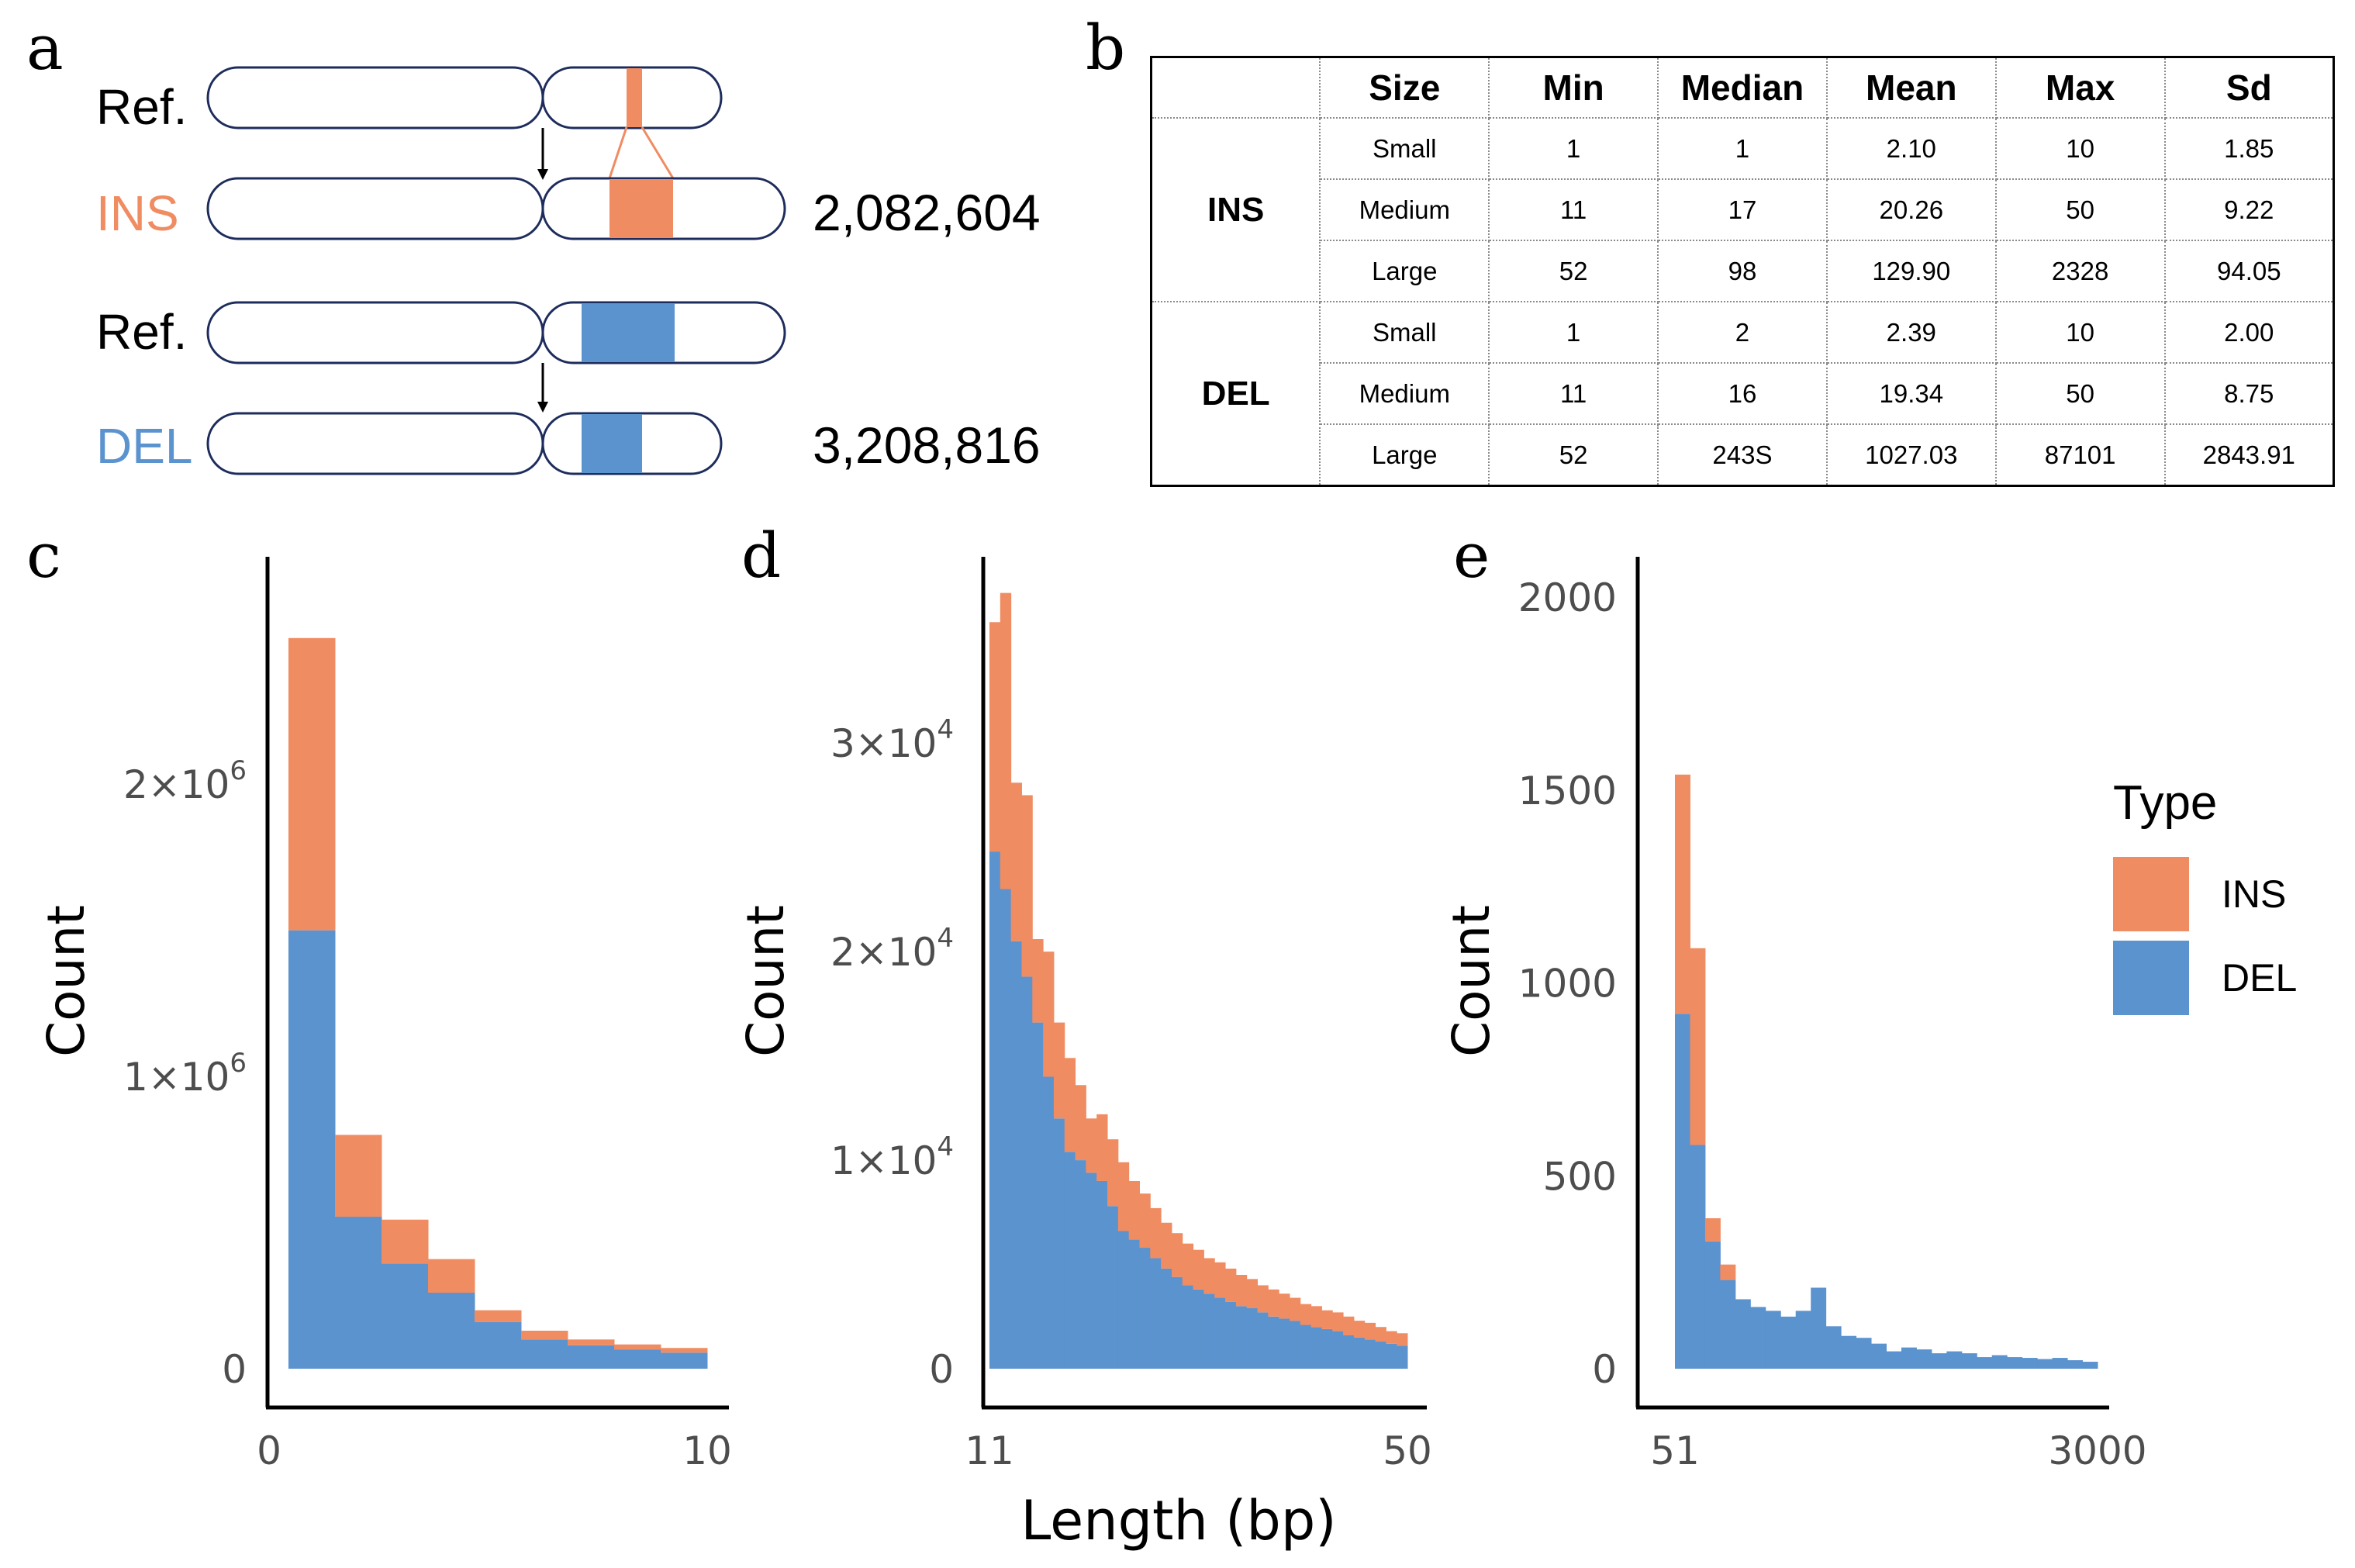  I want to click on table-header-blank, so click(1235, 87).